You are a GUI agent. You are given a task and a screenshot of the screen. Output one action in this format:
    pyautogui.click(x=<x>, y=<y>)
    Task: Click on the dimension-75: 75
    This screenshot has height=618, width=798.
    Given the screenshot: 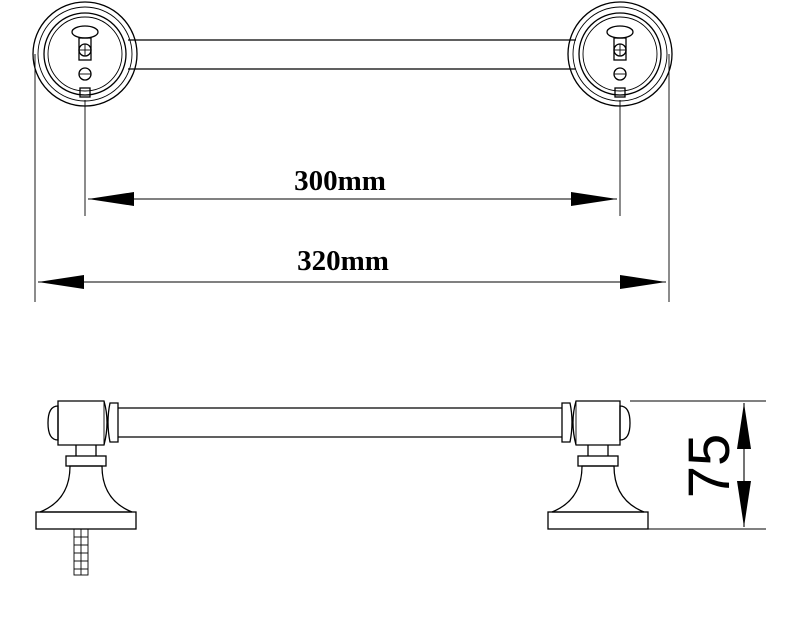 What is the action you would take?
    pyautogui.click(x=698, y=465)
    